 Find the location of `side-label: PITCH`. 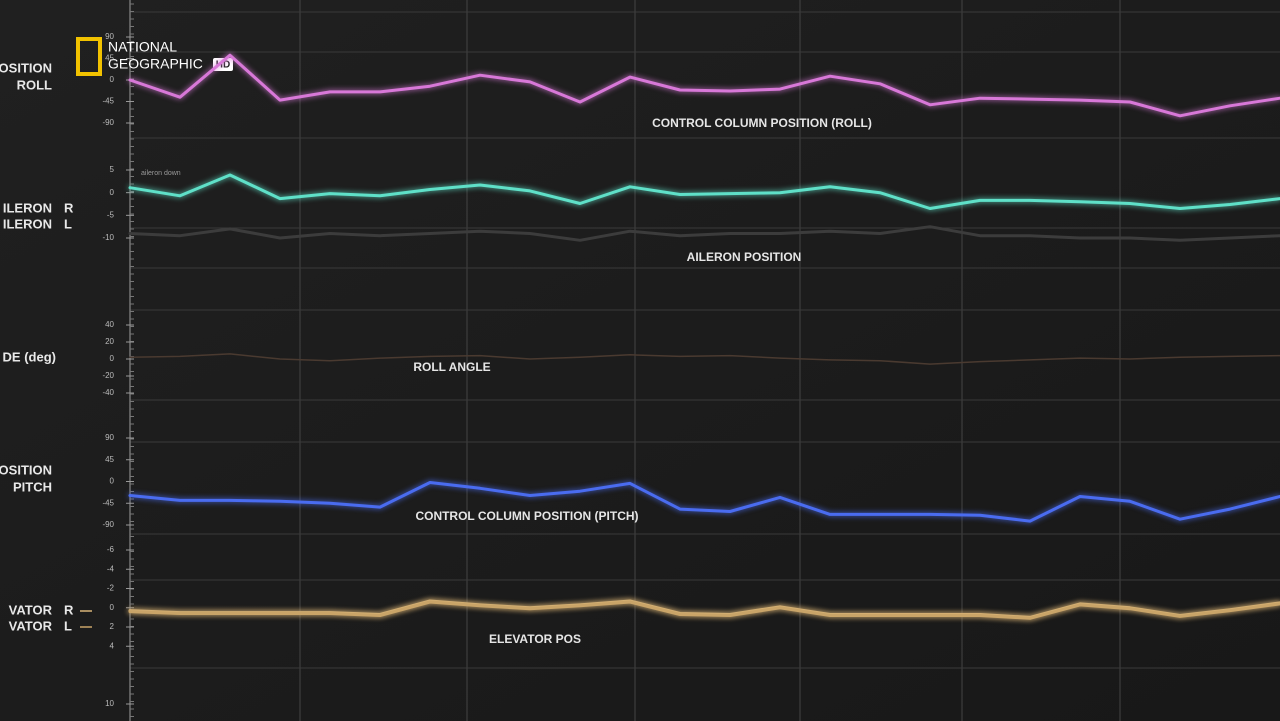

side-label: PITCH is located at coordinates (32, 486).